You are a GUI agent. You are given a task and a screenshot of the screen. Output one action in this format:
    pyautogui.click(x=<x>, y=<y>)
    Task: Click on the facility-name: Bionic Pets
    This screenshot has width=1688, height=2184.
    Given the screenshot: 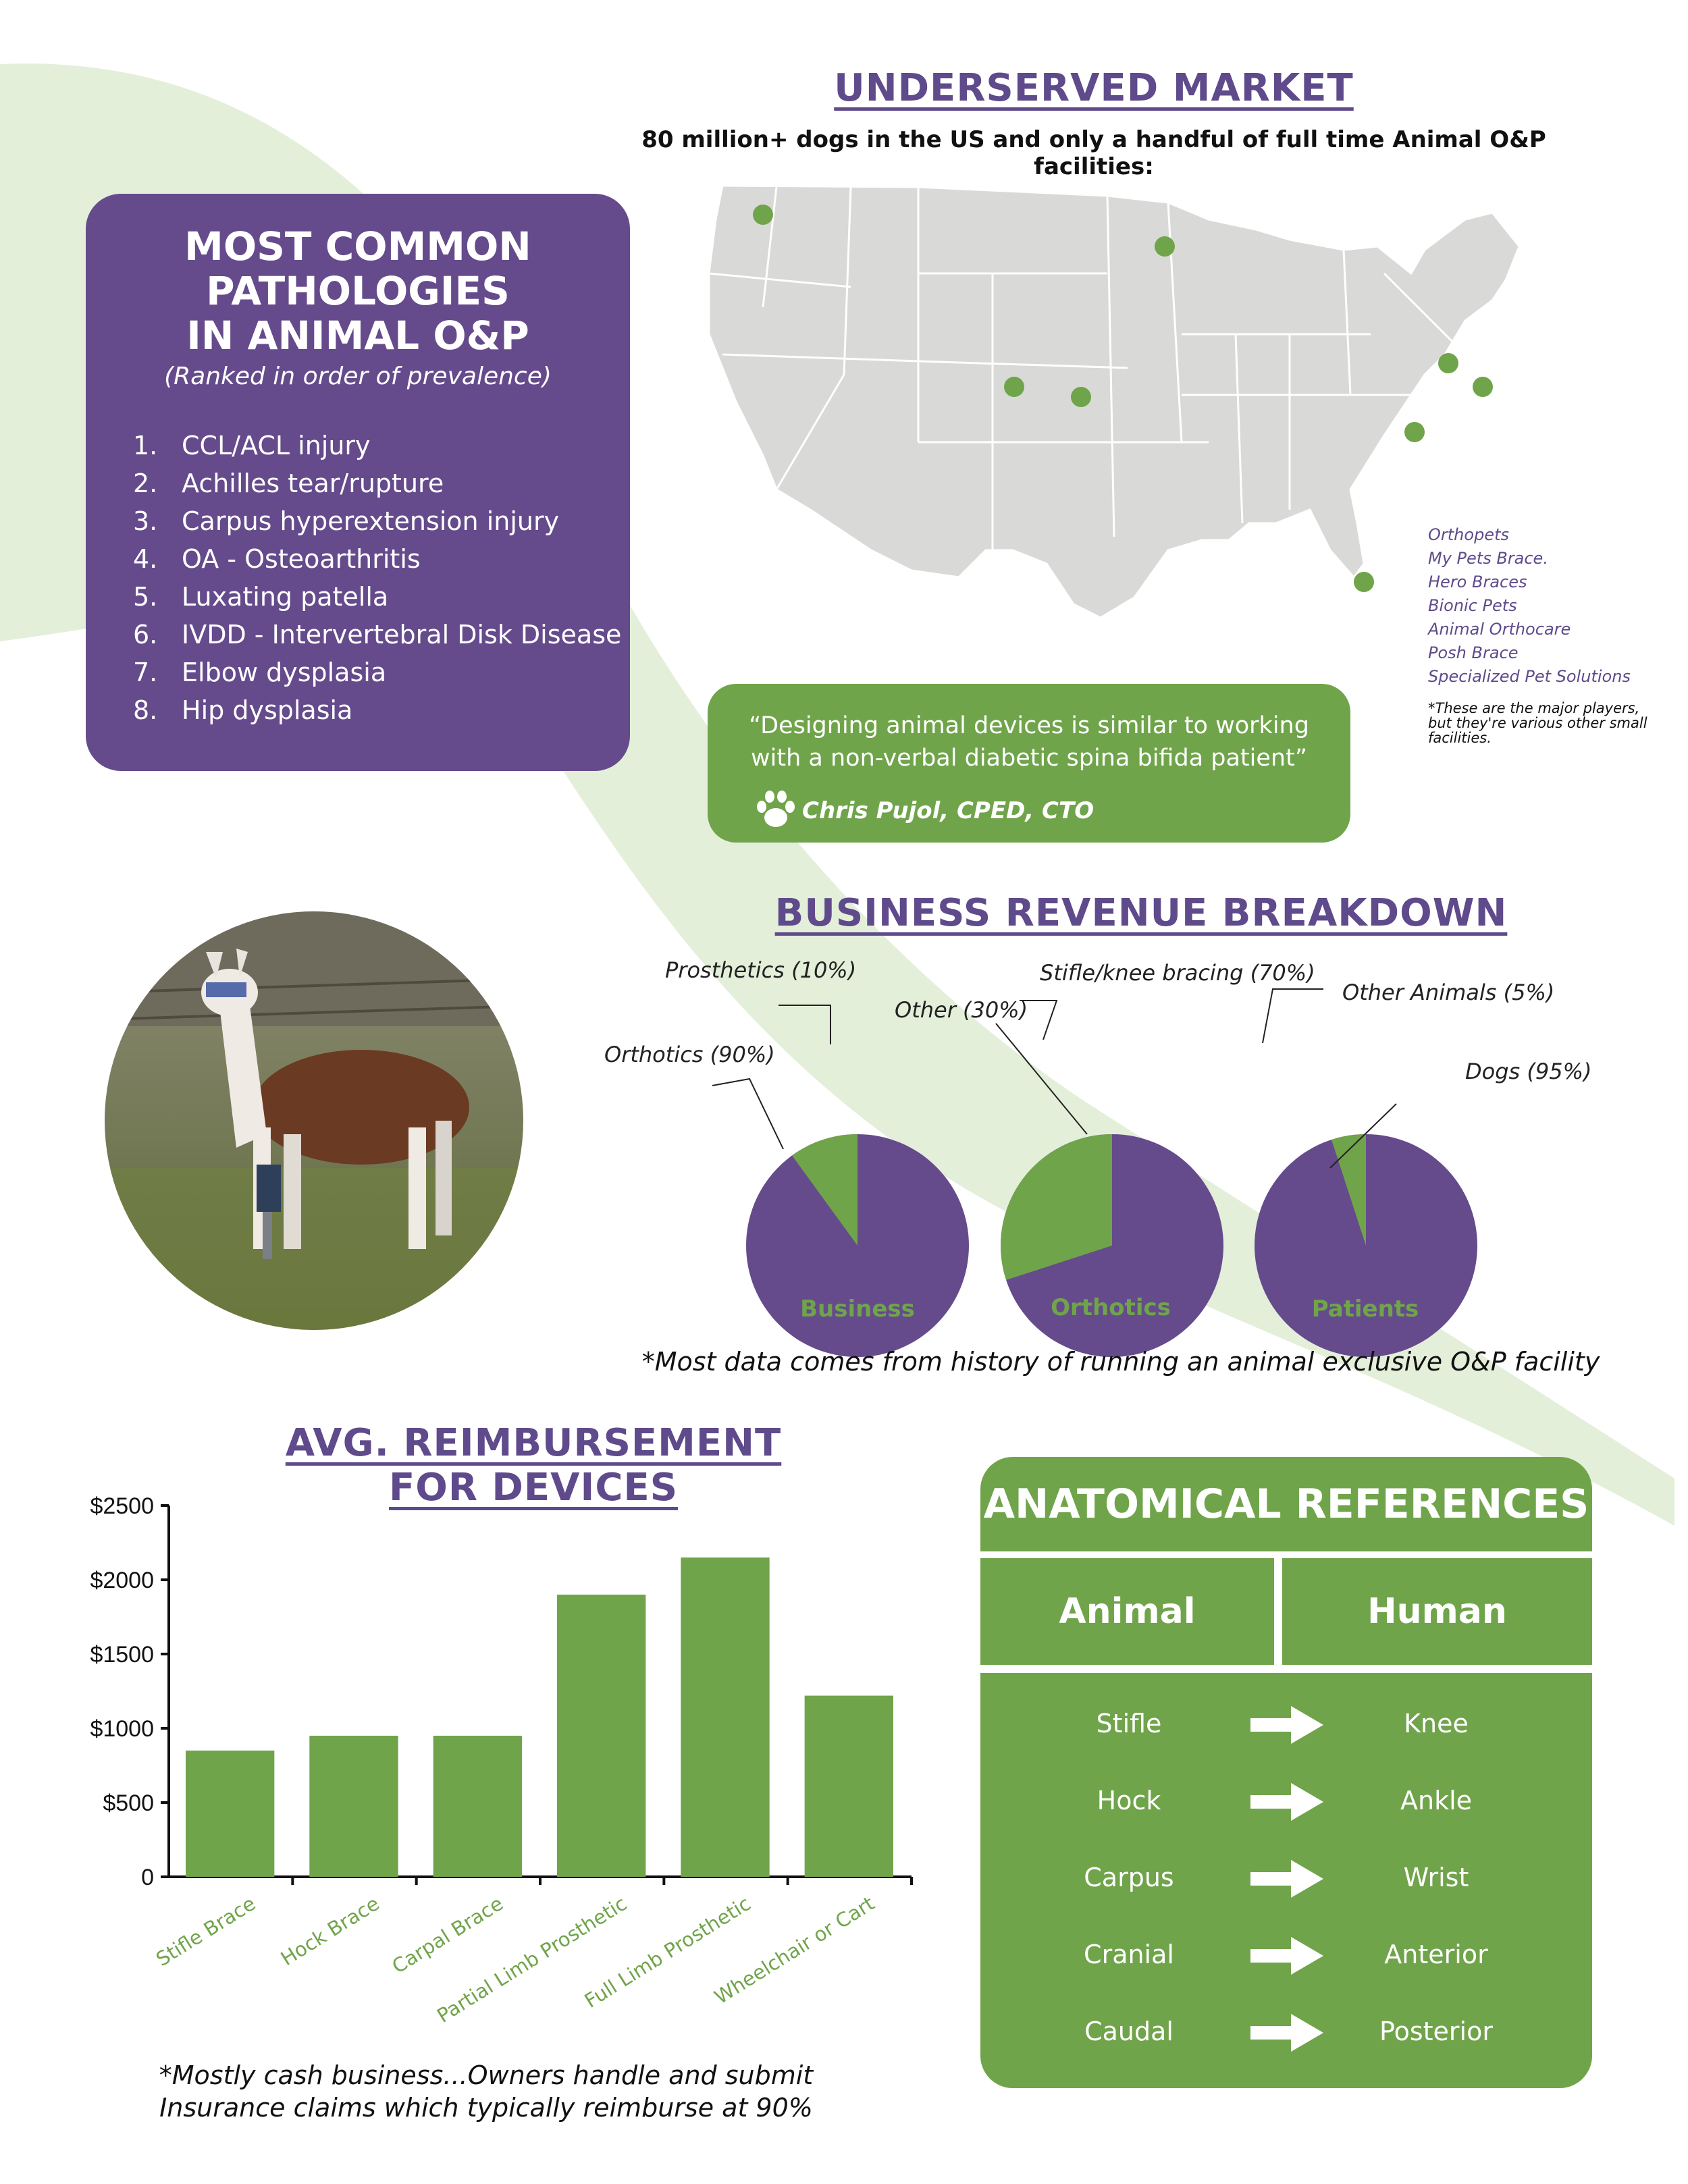 What is the action you would take?
    pyautogui.click(x=1473, y=605)
    